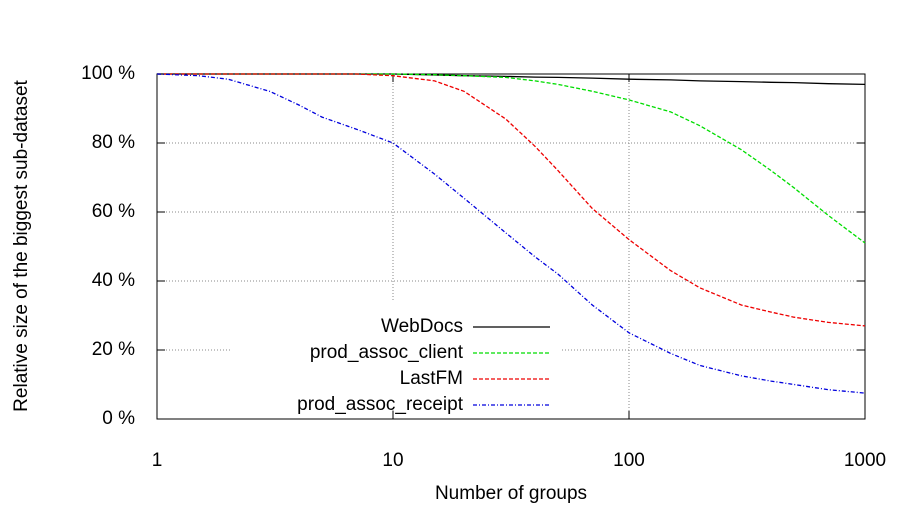  I want to click on y-axis-label: Relative size of the biggest sub-dataset, so click(21, 245).